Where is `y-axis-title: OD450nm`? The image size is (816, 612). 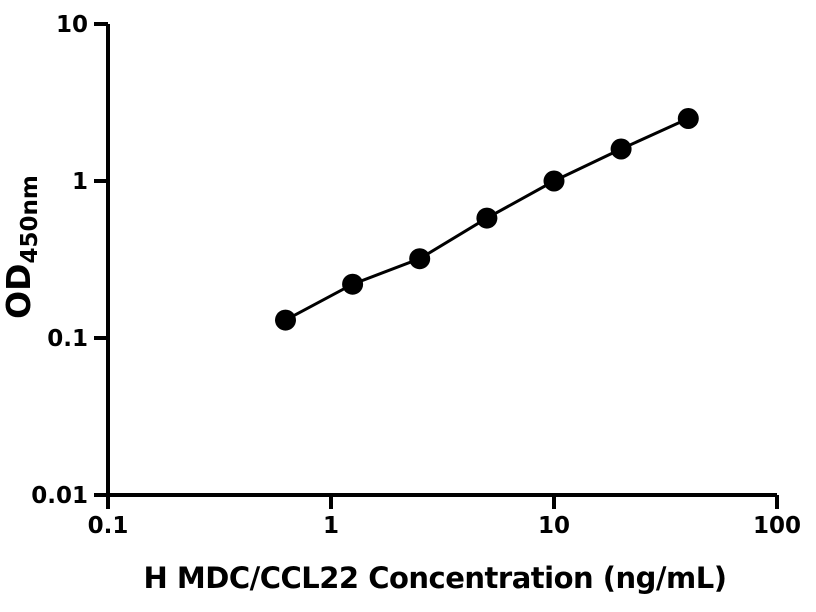
y-axis-title: OD450nm is located at coordinates (21, 247).